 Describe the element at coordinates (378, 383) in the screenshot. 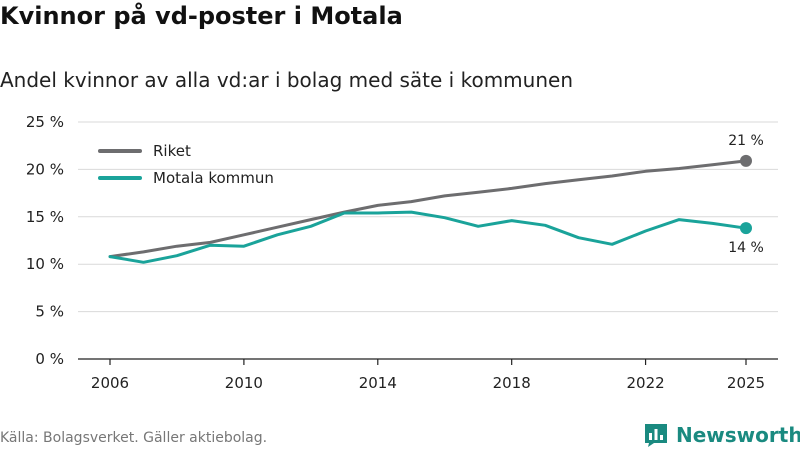

I see `x-tick-label: 2014` at that location.